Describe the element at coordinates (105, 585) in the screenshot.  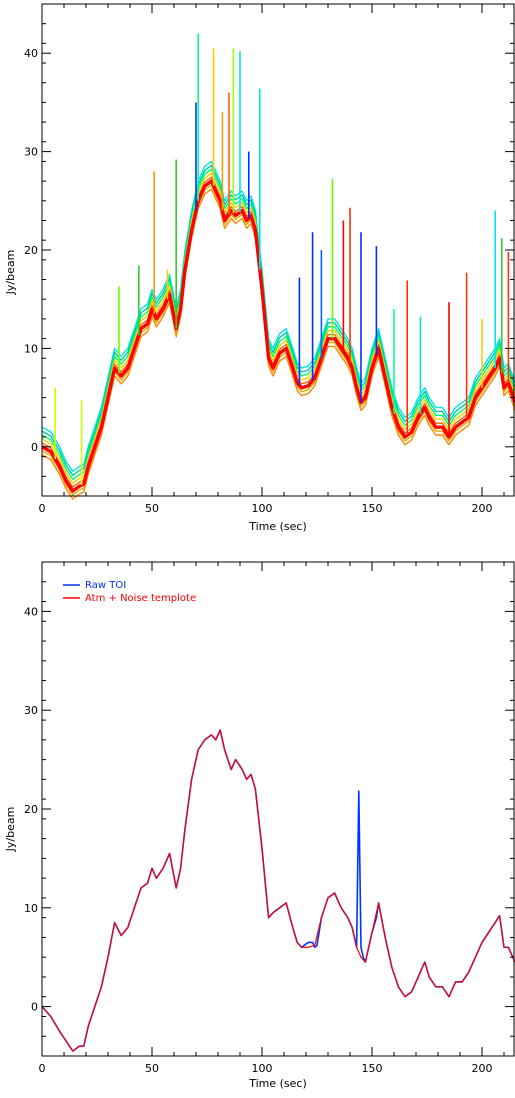
I see `legend-label-raw-toi: Raw TOI` at that location.